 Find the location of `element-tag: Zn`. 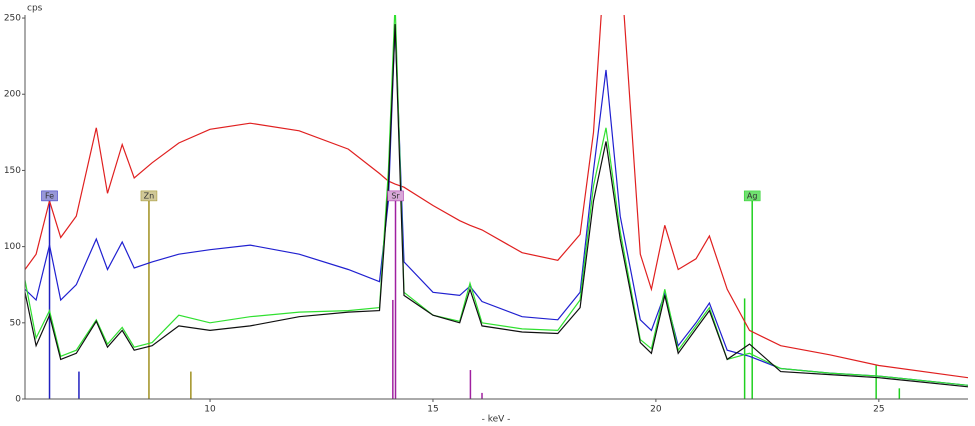

element-tag: Zn is located at coordinates (149, 195).